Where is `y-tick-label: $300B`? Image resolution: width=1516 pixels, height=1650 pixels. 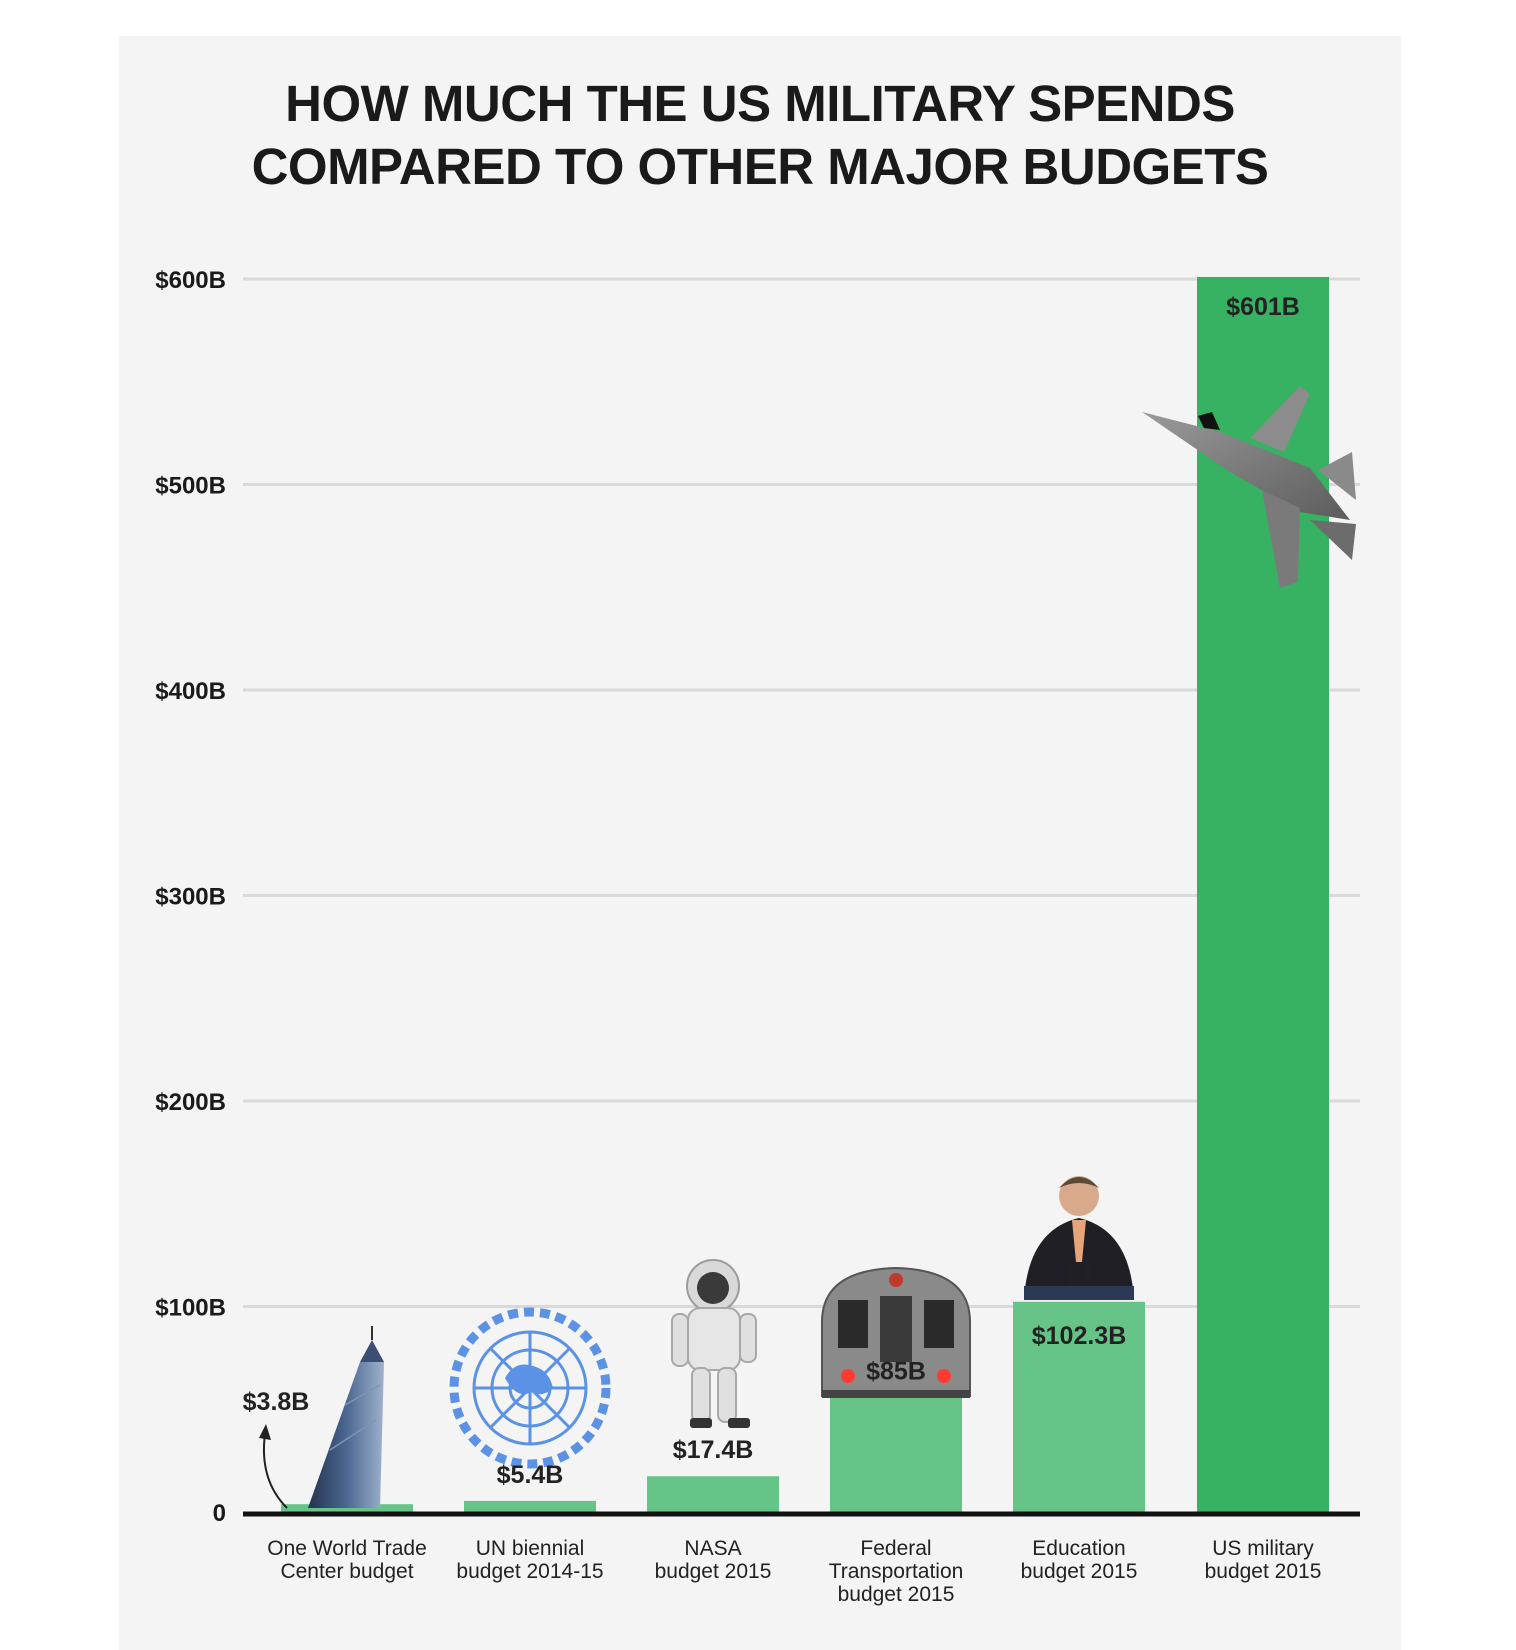
y-tick-label: $300B is located at coordinates (190, 897).